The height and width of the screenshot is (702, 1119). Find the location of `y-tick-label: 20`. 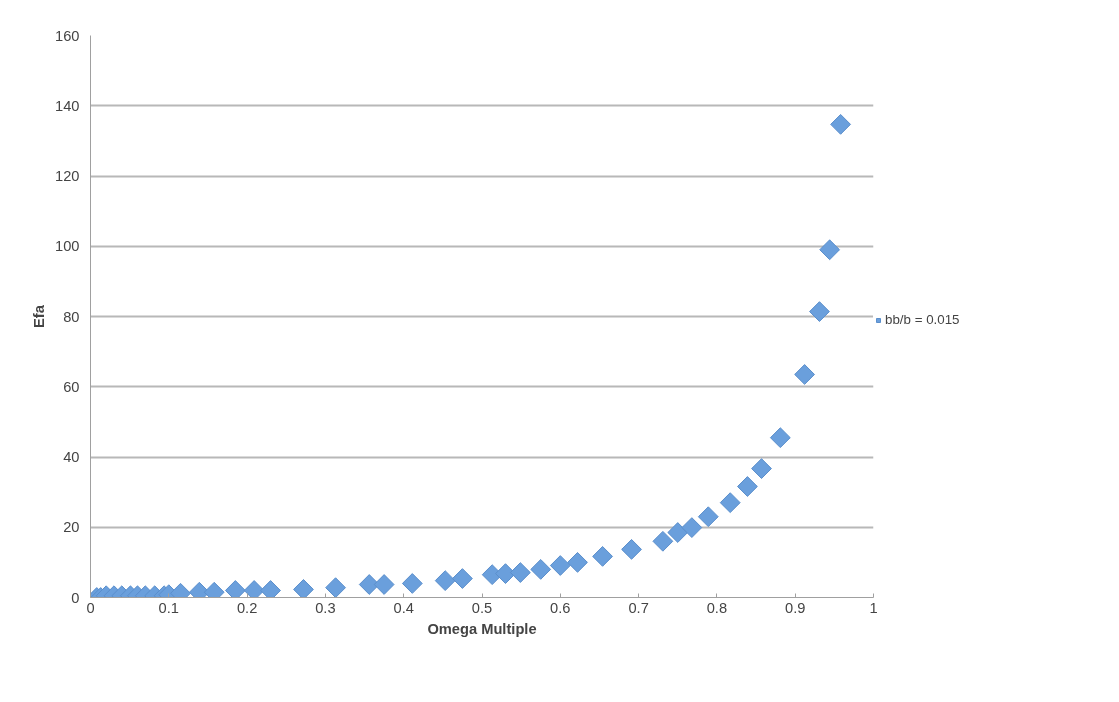

y-tick-label: 20 is located at coordinates (71, 527).